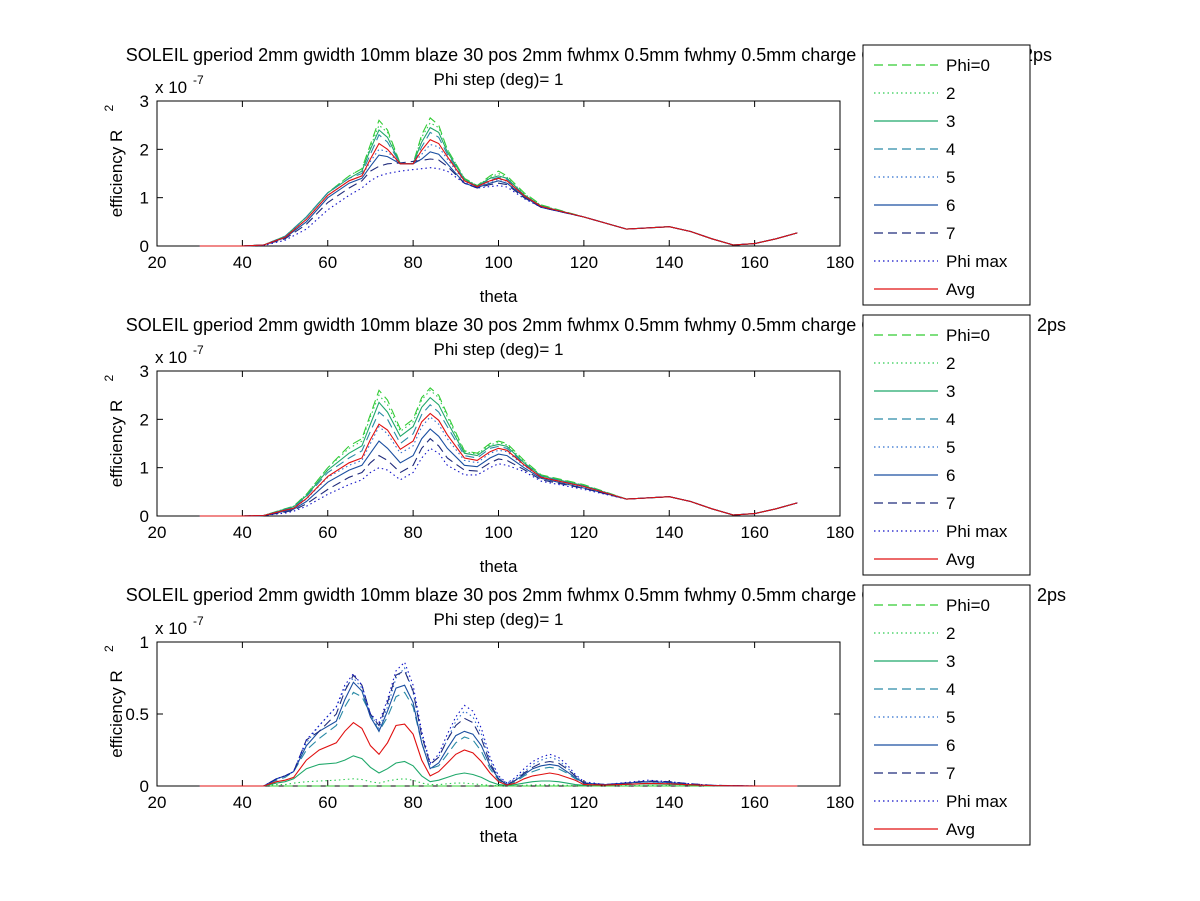 Image resolution: width=1200 pixels, height=901 pixels. I want to click on y-tick-label: 0.5, so click(137, 714).